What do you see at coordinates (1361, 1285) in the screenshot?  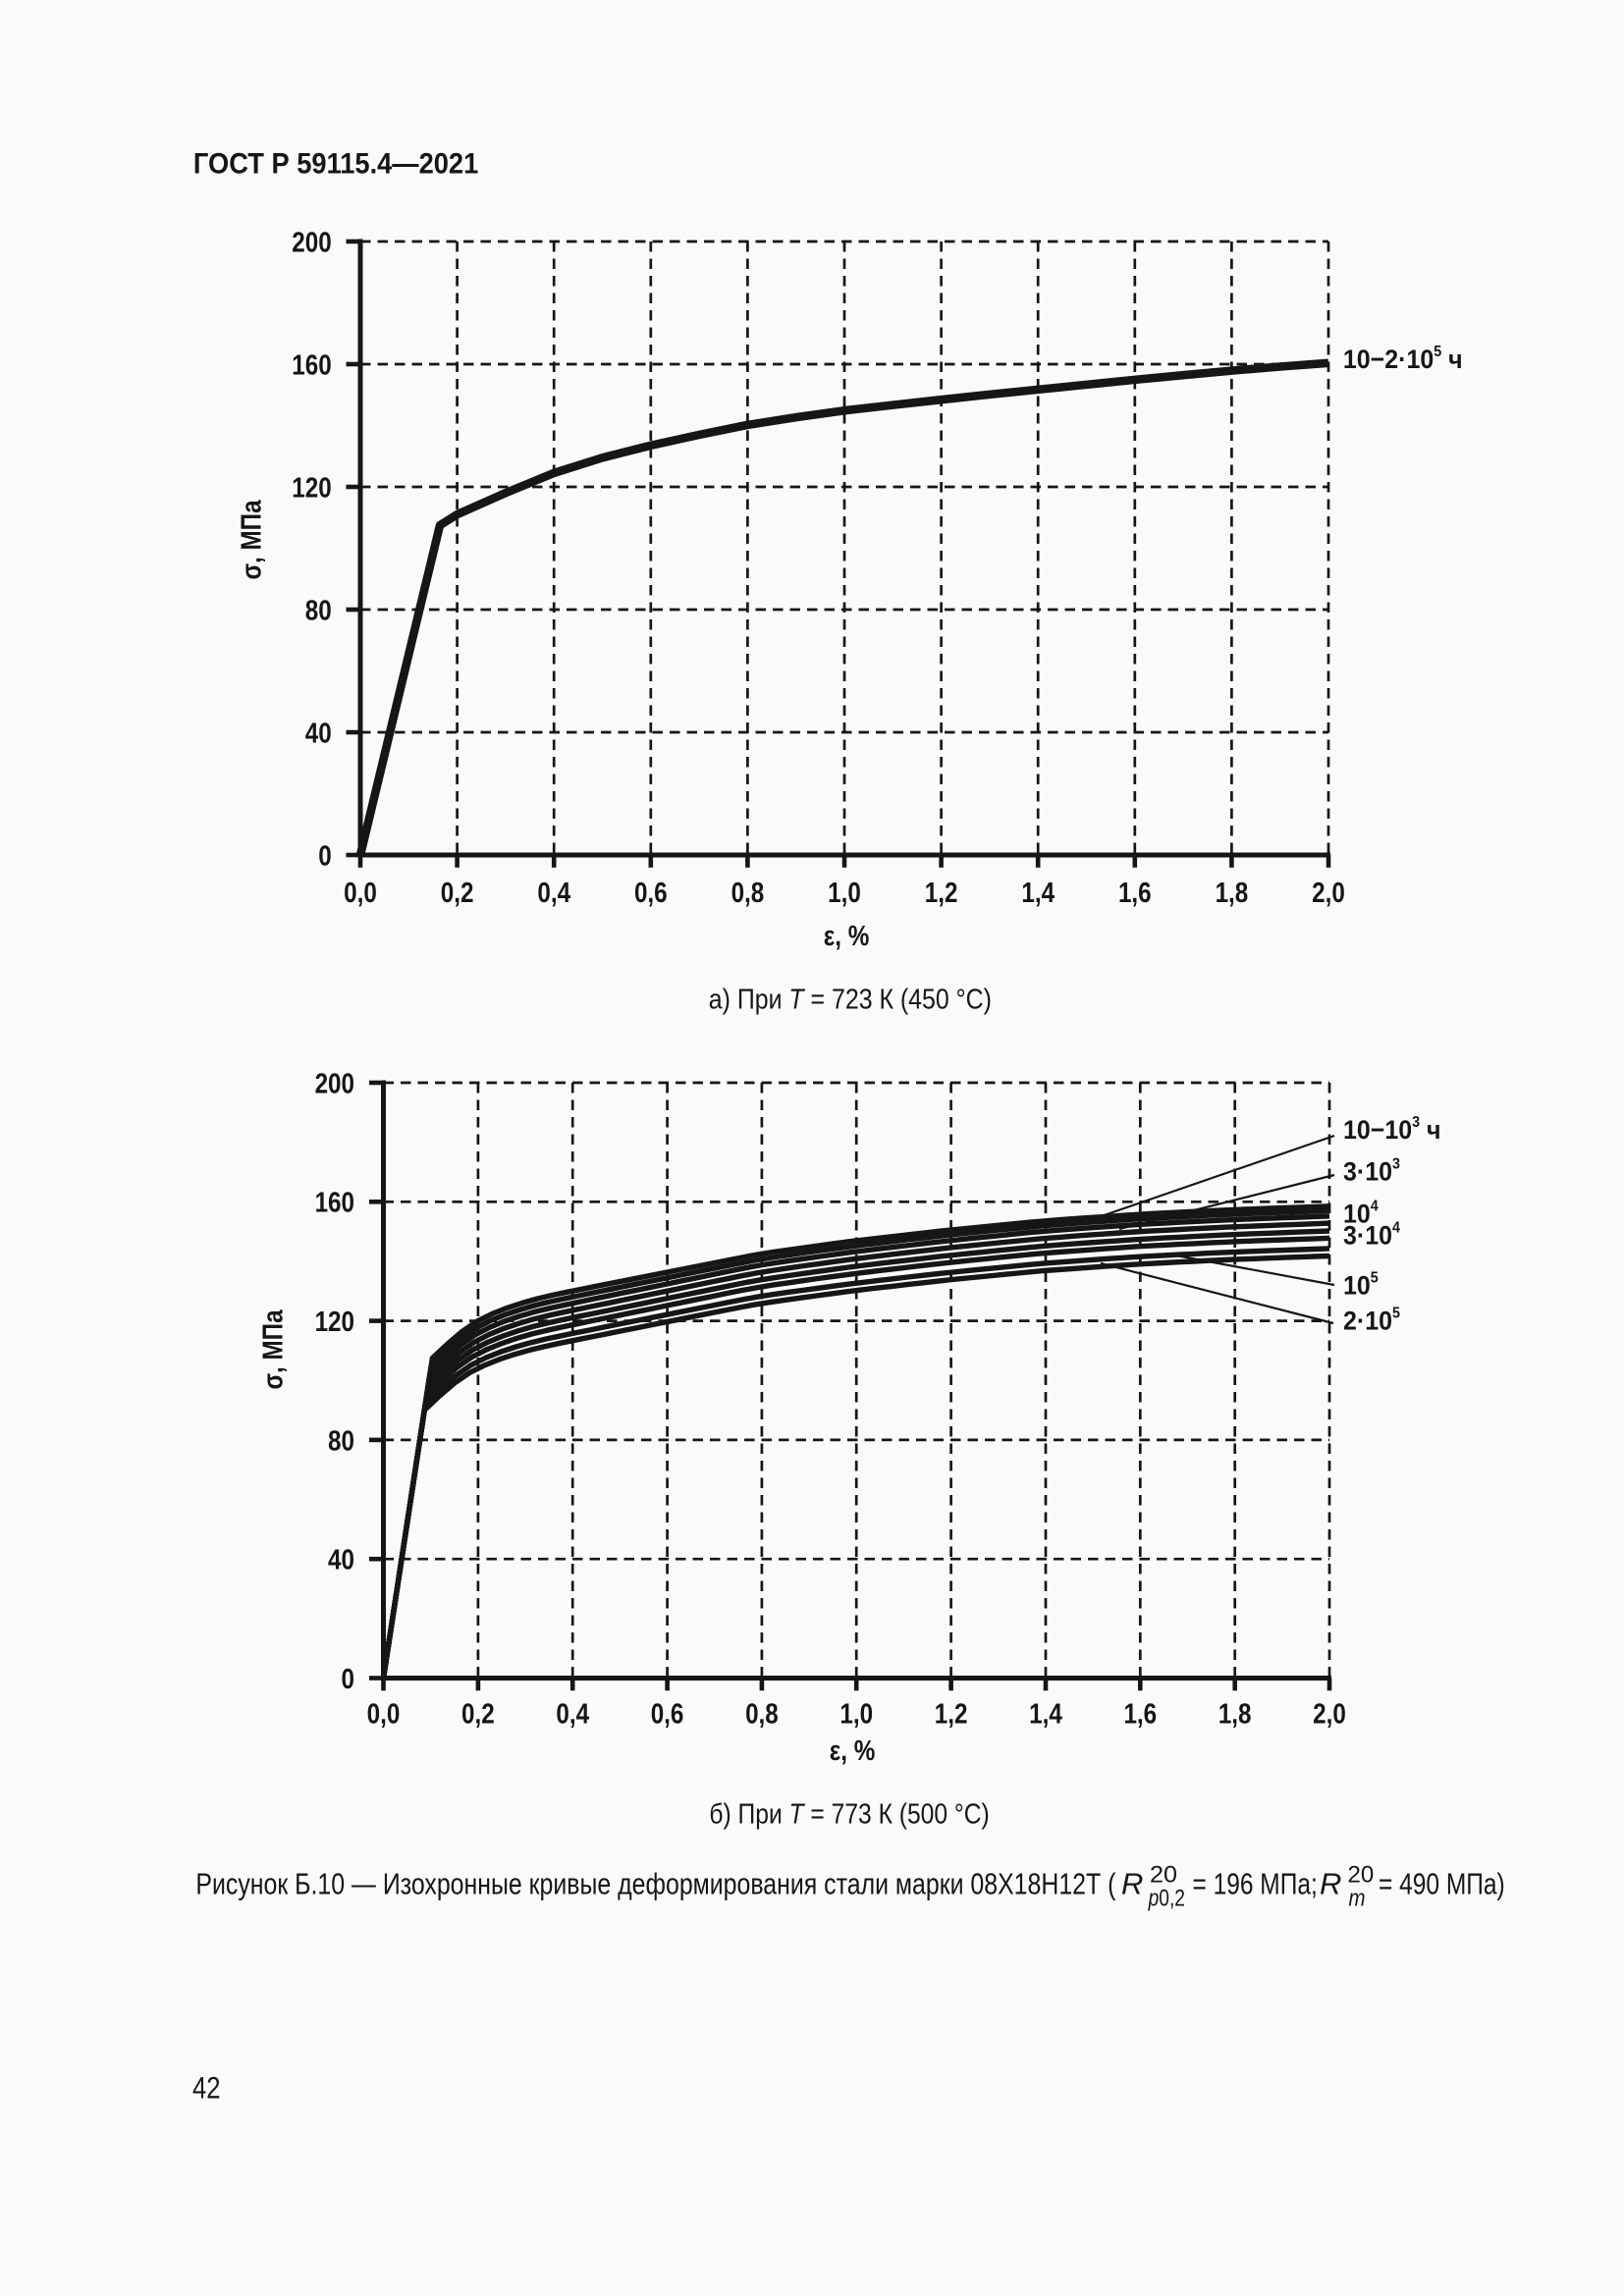 I see `svg-text: 105` at bounding box center [1361, 1285].